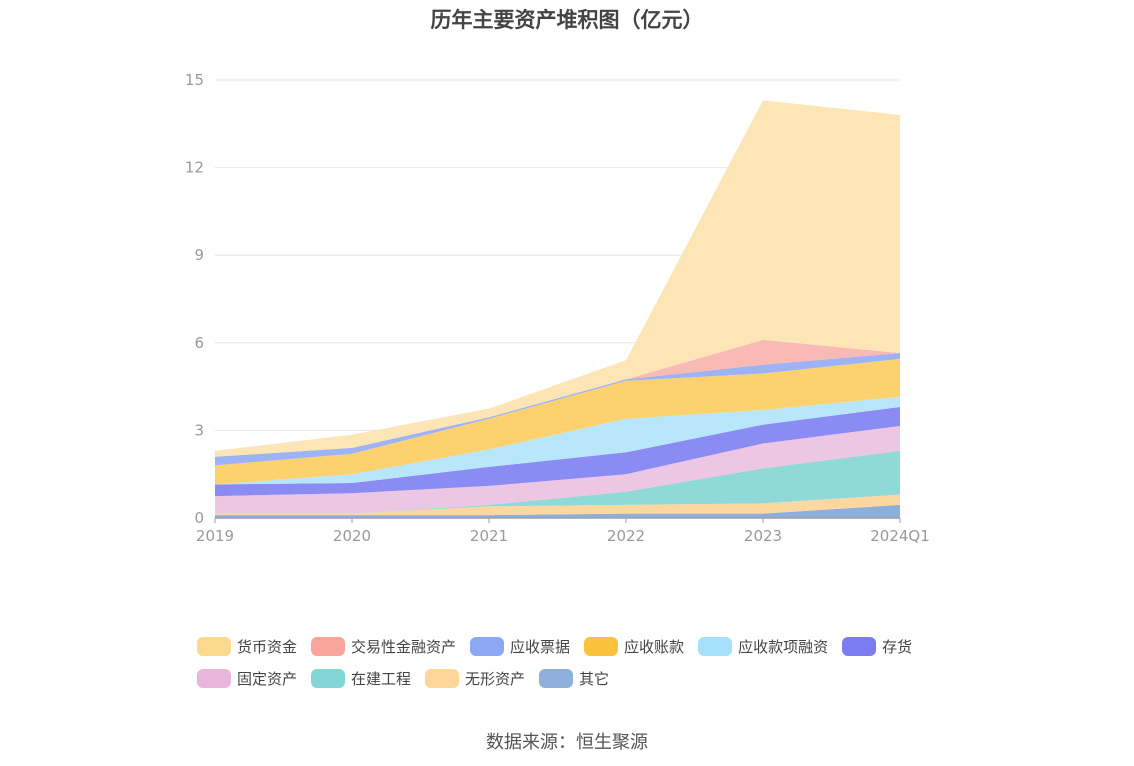 This screenshot has width=1134, height=766. I want to click on legend-item: 无形资产, so click(475, 678).